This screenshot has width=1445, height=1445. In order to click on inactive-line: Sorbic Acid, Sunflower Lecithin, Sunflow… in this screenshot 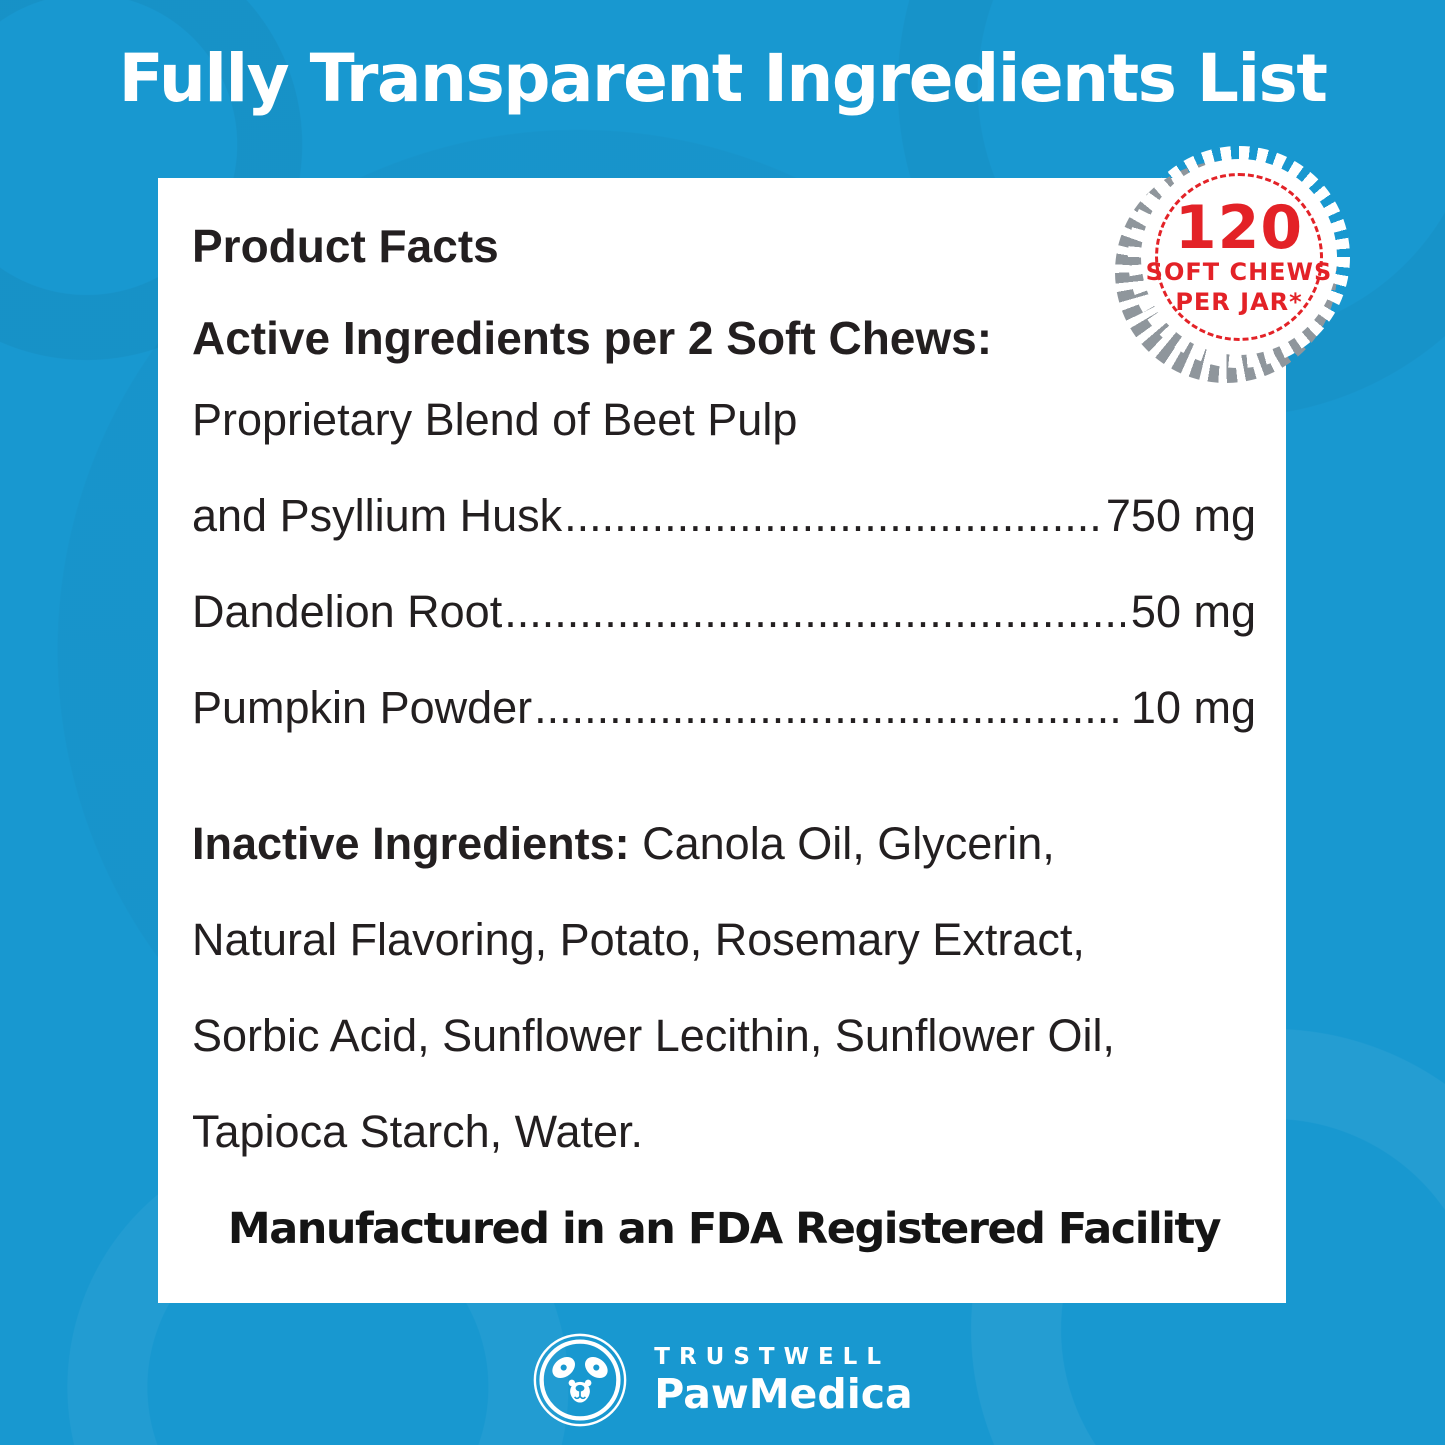, I will do `click(653, 1035)`.